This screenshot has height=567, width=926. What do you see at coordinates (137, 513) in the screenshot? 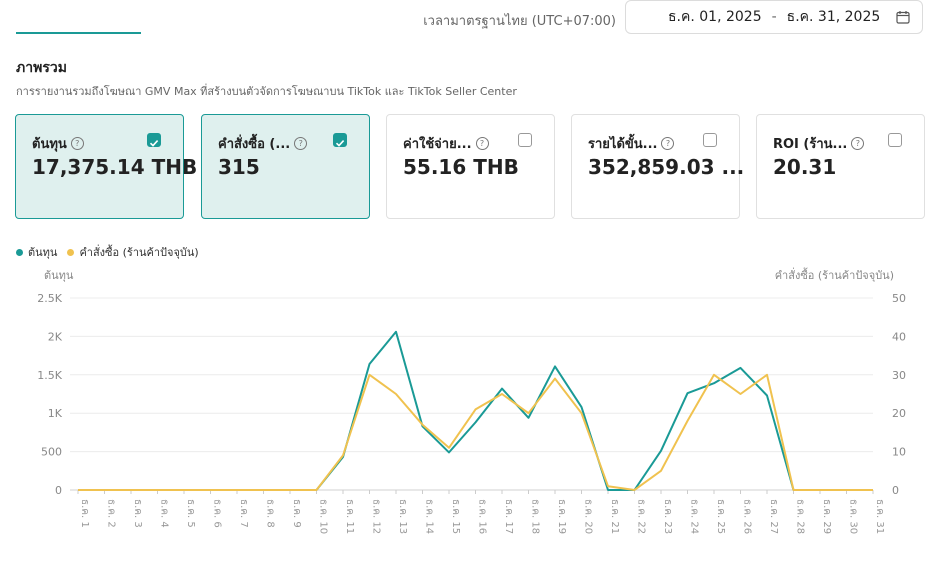
I see `x-tick-label: ธ.ค. 3` at bounding box center [137, 513].